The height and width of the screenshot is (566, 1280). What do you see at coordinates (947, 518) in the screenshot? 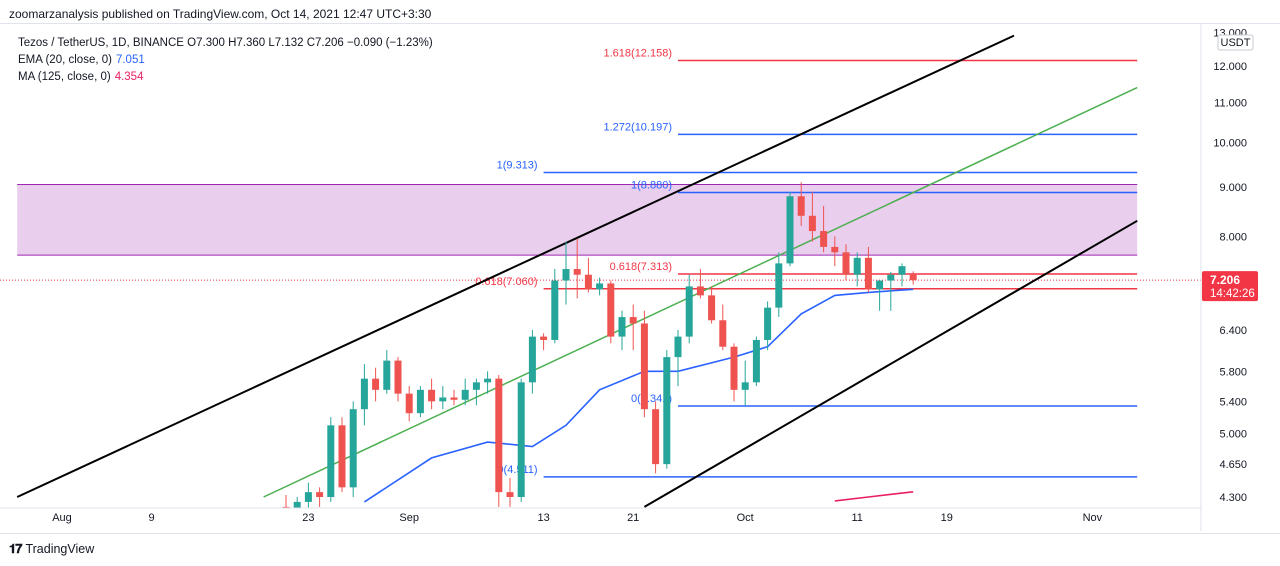
I see `x-tick-label: 19` at bounding box center [947, 518].